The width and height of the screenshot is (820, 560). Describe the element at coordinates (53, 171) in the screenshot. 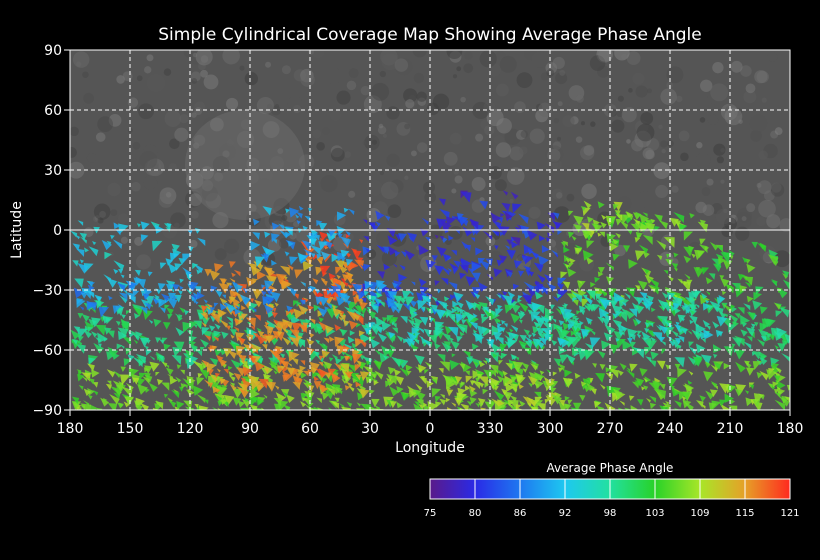

I see `y-tick-label: 30` at that location.